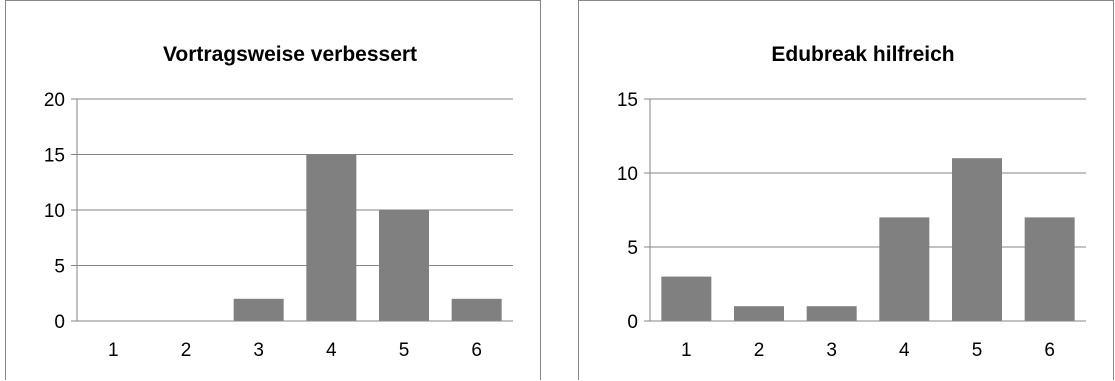  What do you see at coordinates (290, 54) in the screenshot?
I see `chart-title: Vortragsweise verbessert` at bounding box center [290, 54].